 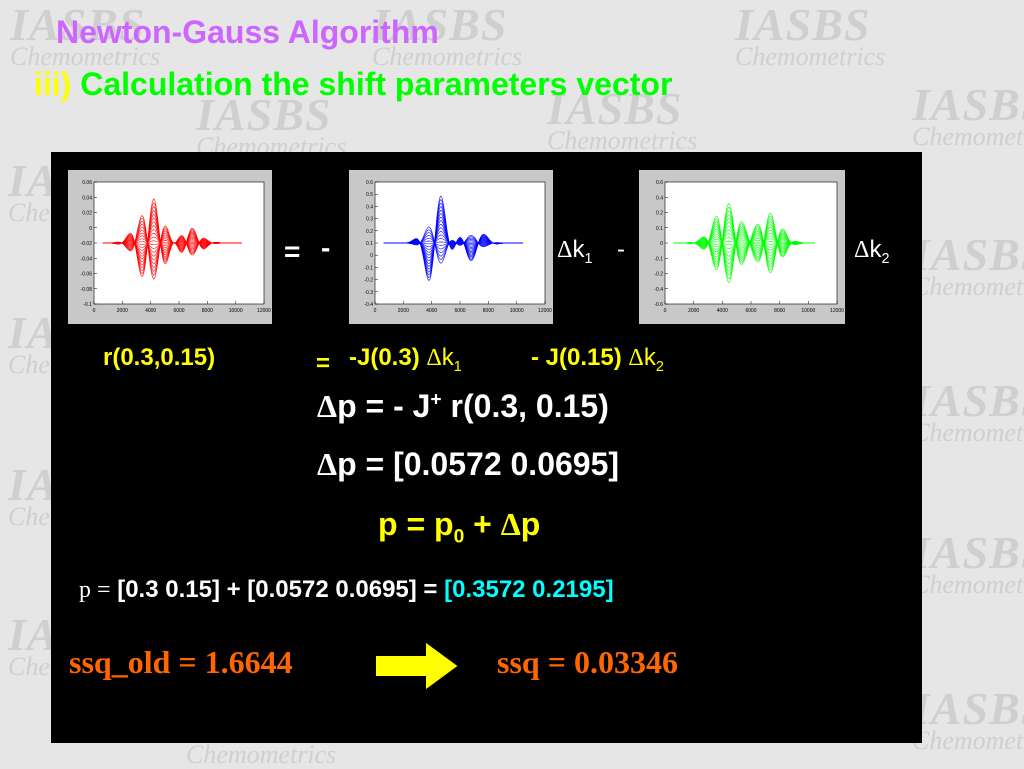 What do you see at coordinates (459, 527) in the screenshot?
I see `parameter-update: p = p0 + Δp` at bounding box center [459, 527].